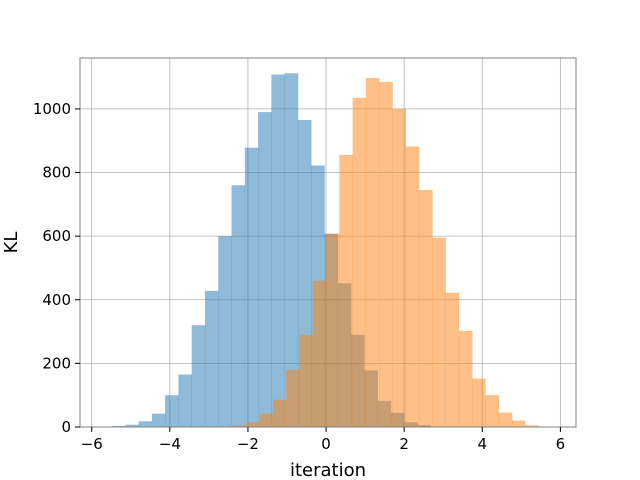 The image size is (640, 480). Describe the element at coordinates (404, 444) in the screenshot. I see `x-tick-label: 2` at that location.